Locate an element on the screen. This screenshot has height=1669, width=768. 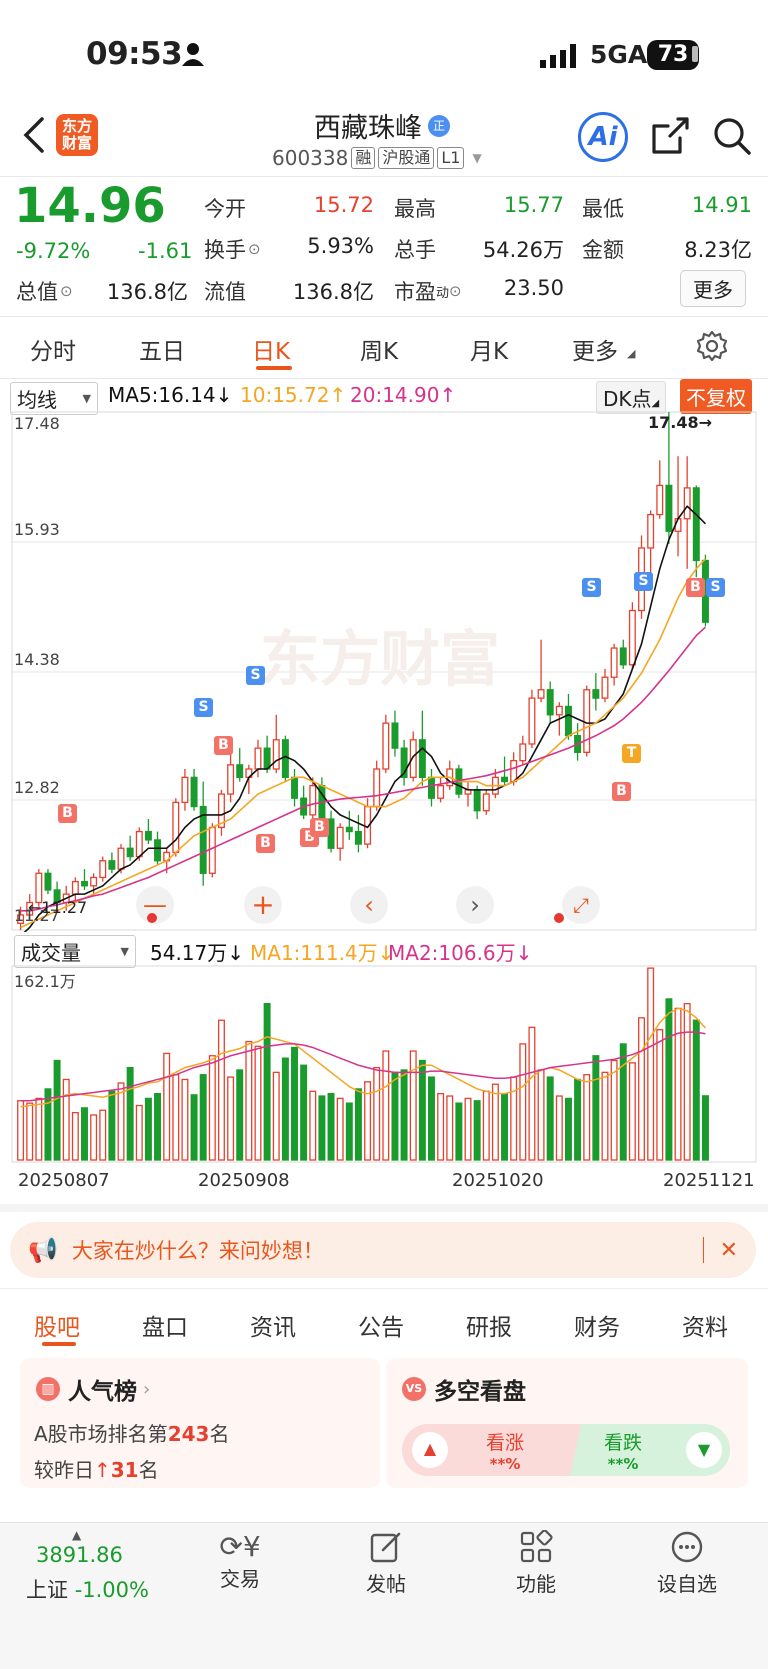
pe-label: 市盈 is located at coordinates (415, 292).